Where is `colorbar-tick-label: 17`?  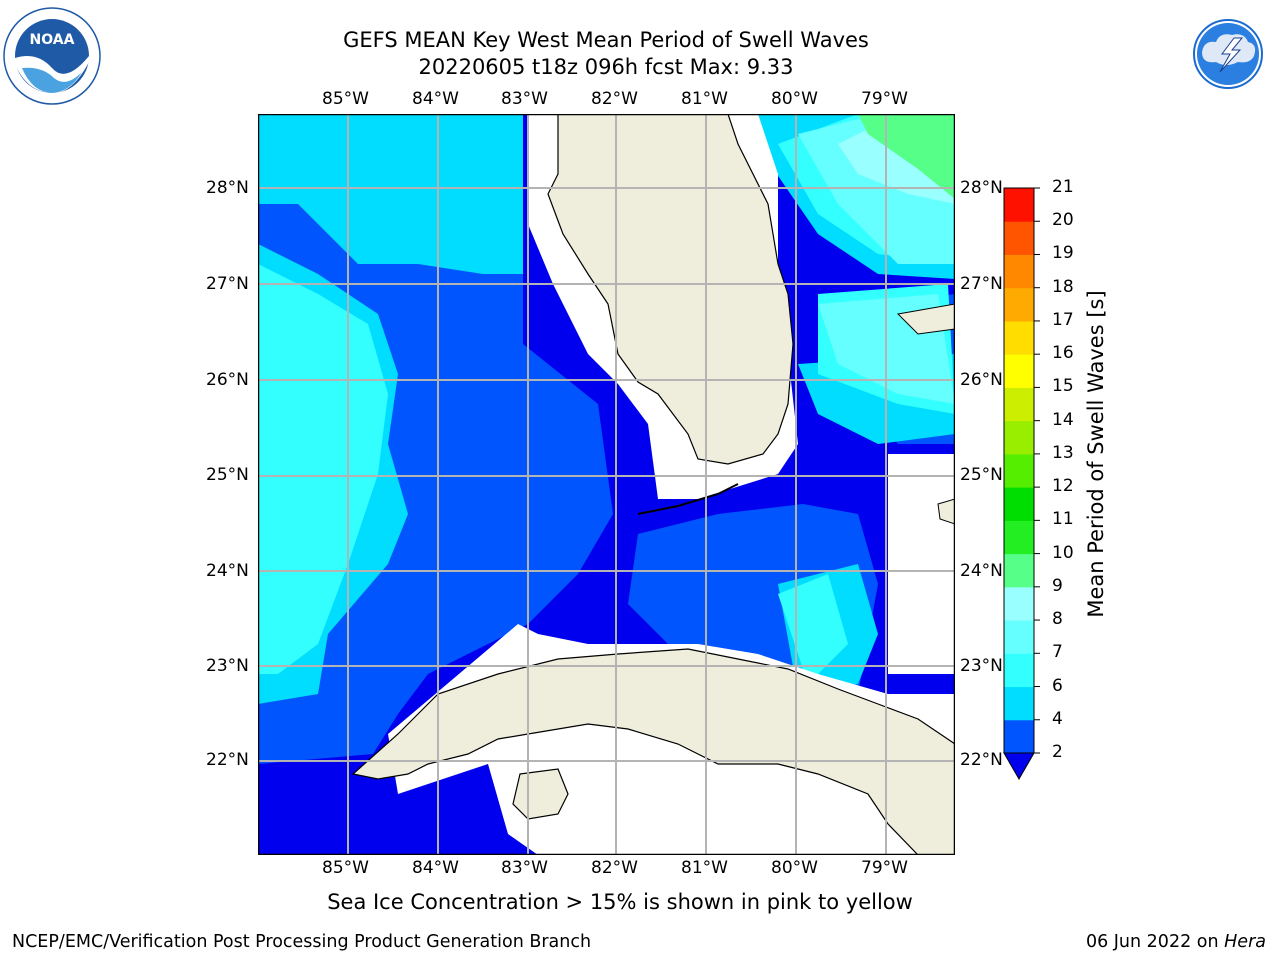
colorbar-tick-label: 17 is located at coordinates (1063, 319).